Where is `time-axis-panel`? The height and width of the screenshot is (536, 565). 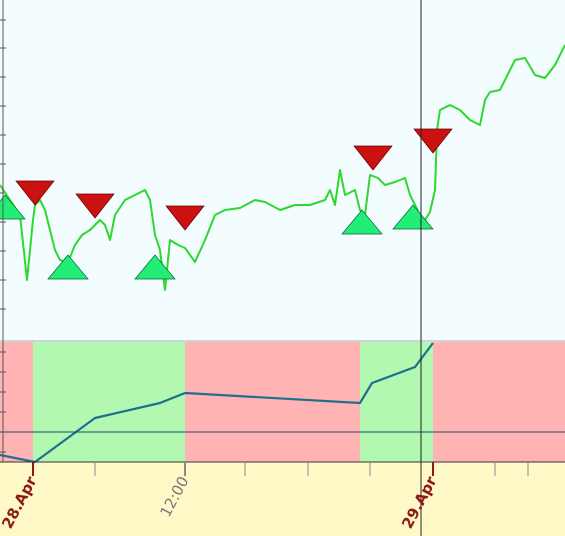 time-axis-panel is located at coordinates (282, 499).